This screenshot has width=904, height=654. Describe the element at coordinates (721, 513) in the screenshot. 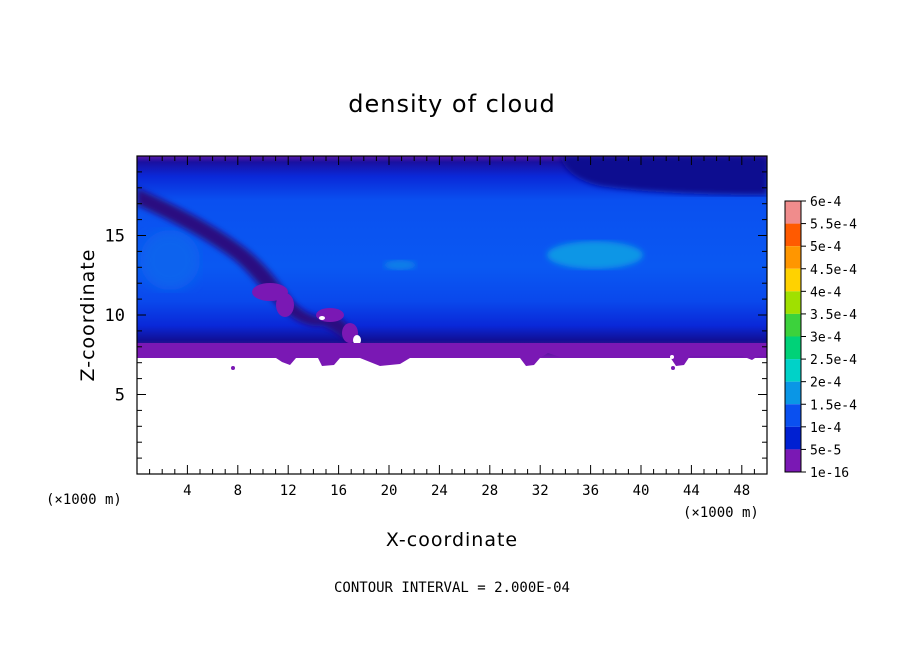

I see `x-axis-unit-label: (×1000 m)` at that location.